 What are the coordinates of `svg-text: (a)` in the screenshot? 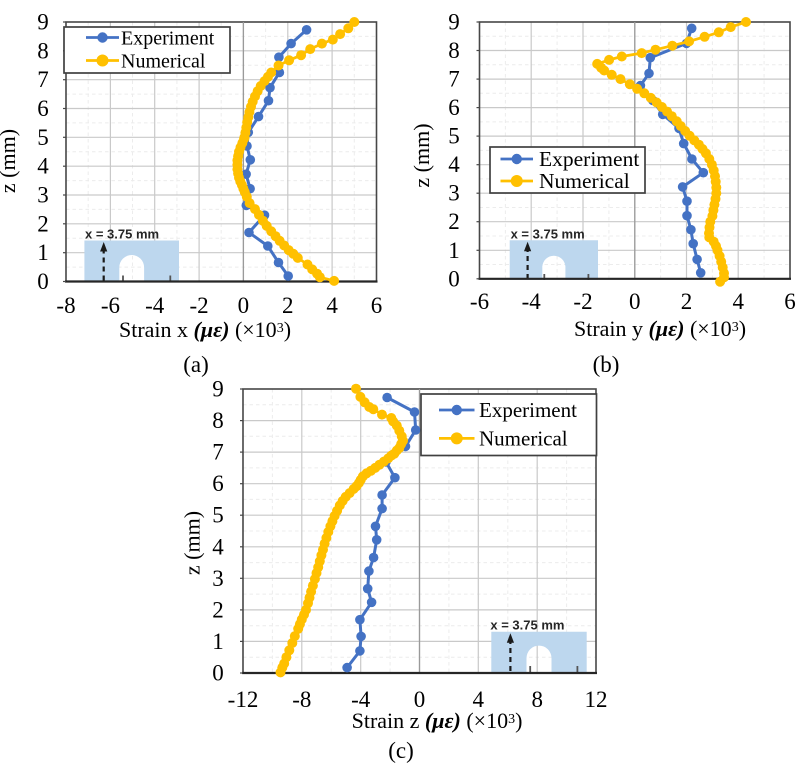 It's located at (196, 364).